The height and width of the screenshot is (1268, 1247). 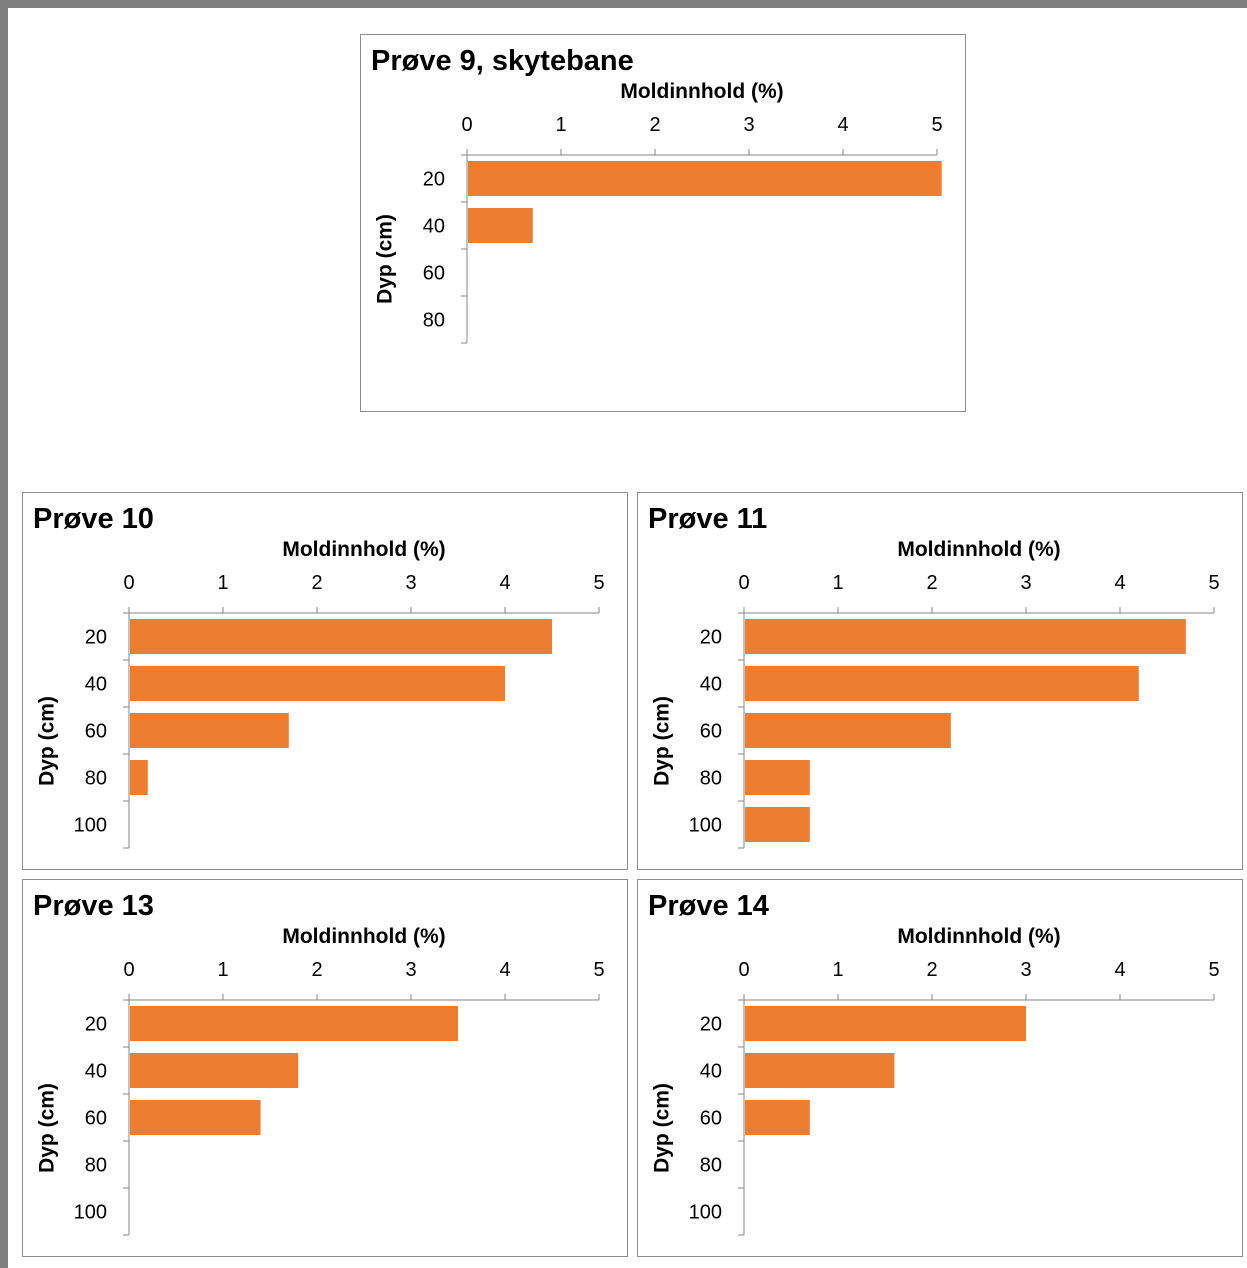 I want to click on chart-title: Prøve 13, so click(x=93, y=906).